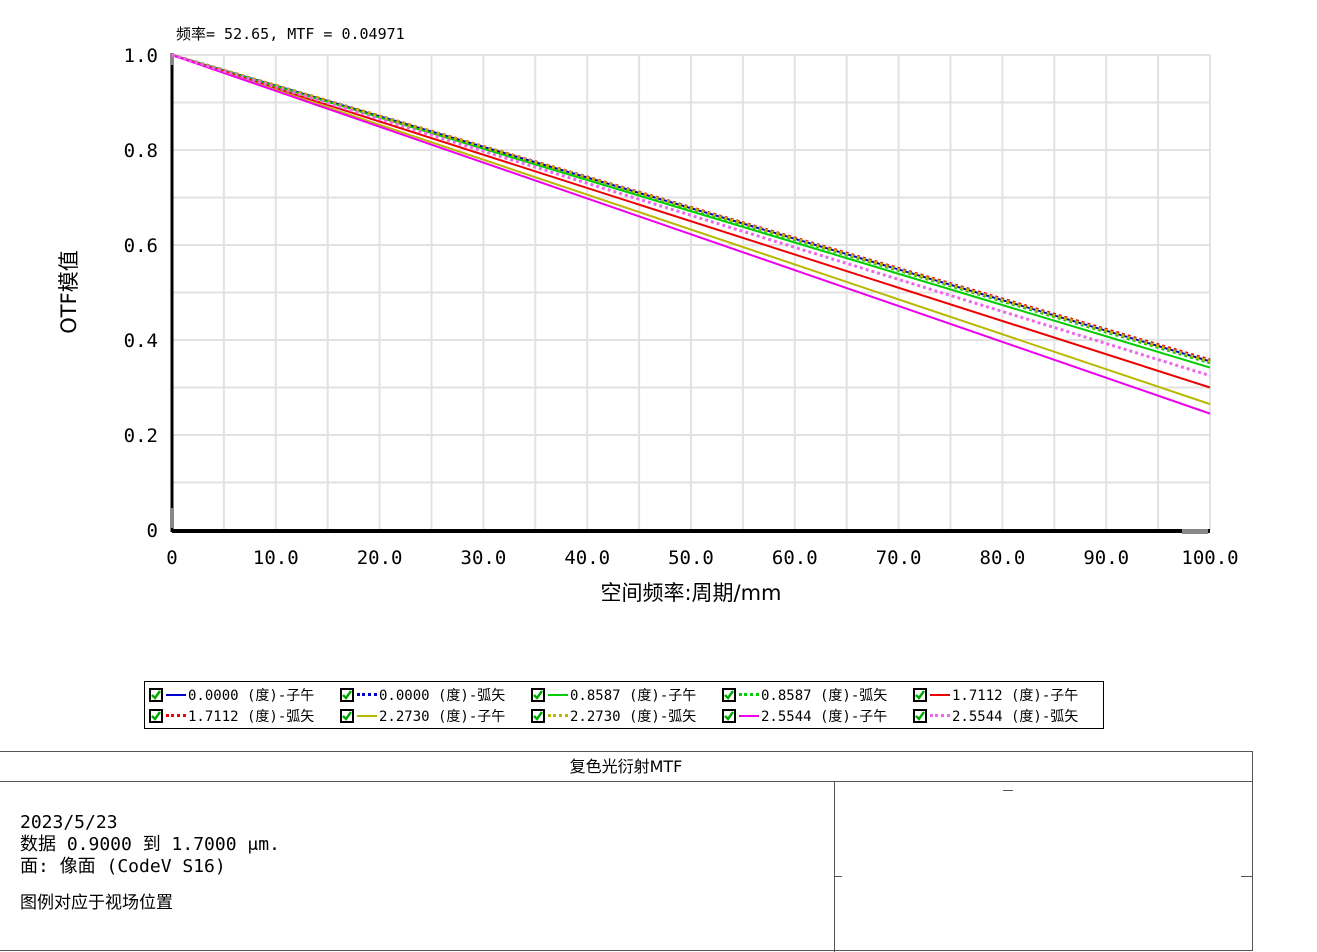 Image resolution: width=1317 pixels, height=952 pixels. Describe the element at coordinates (96, 903) in the screenshot. I see `info-legend-note: 图例对应于视场位置` at that location.